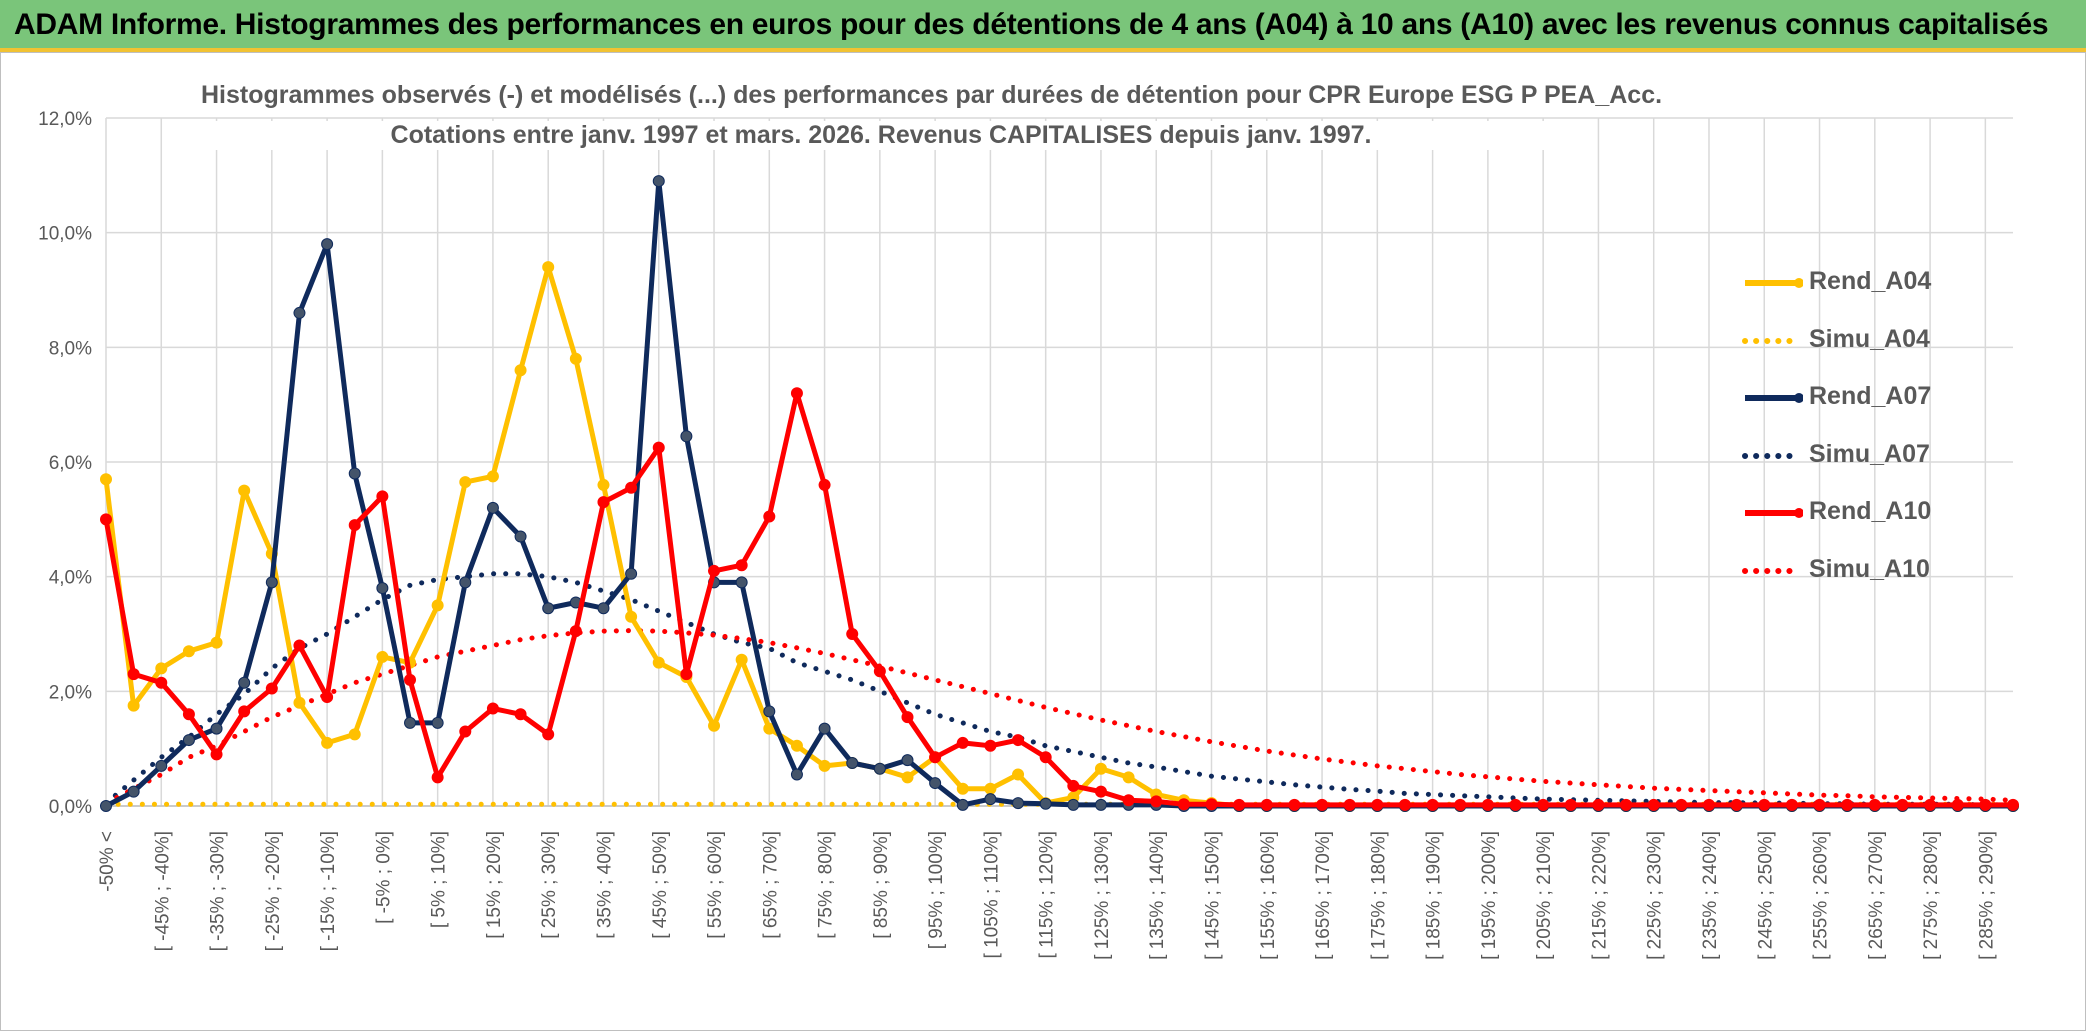 This screenshot has height=1032, width=2086. What do you see at coordinates (1869, 453) in the screenshot?
I see `legend-label-simu-a07: Simu_A07` at bounding box center [1869, 453].